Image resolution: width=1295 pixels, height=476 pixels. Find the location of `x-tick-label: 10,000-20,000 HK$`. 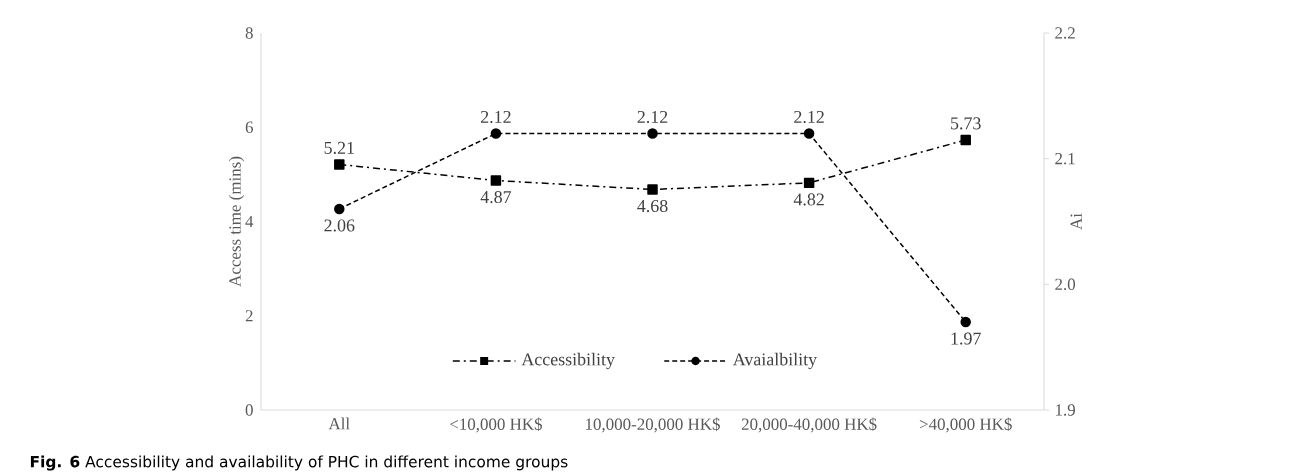

x-tick-label: 10,000-20,000 HK$ is located at coordinates (653, 425).